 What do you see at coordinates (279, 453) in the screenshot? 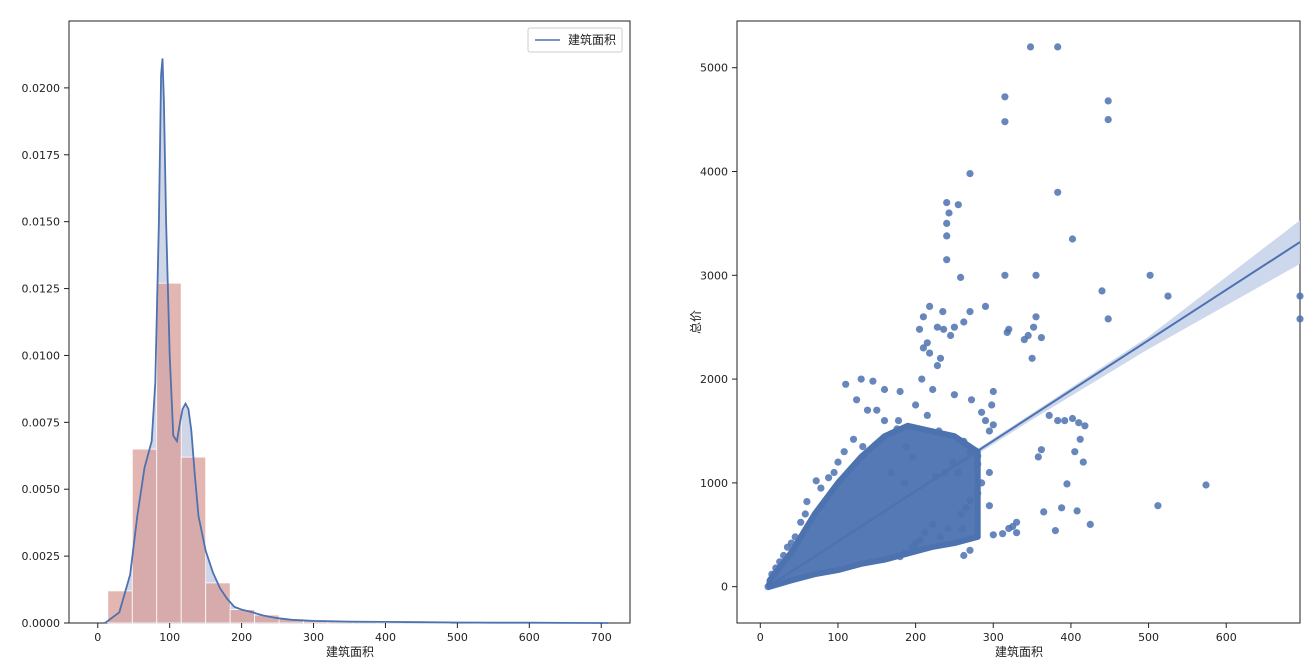
I see `histogram-bars` at bounding box center [279, 453].